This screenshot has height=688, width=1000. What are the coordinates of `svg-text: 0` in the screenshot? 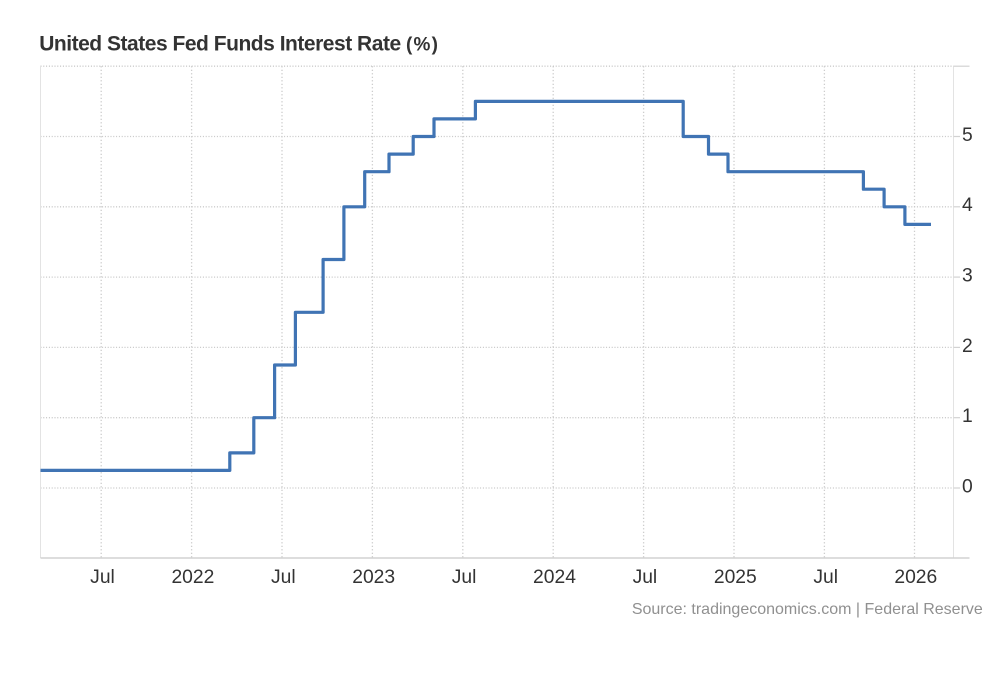 It's located at (967, 486).